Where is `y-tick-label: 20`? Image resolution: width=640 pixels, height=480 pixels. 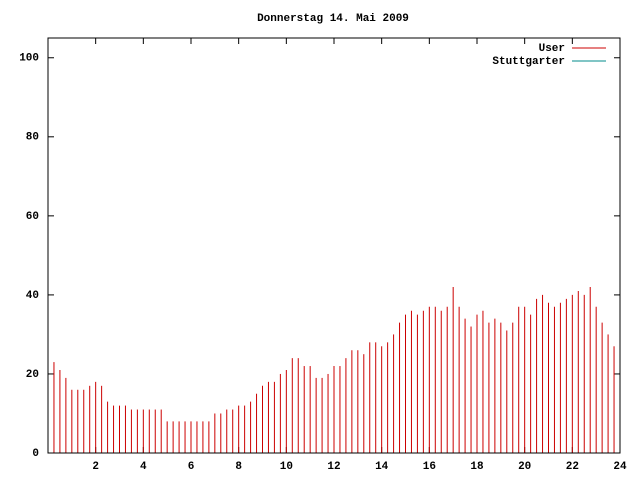 y-tick-label: 20 is located at coordinates (32, 375).